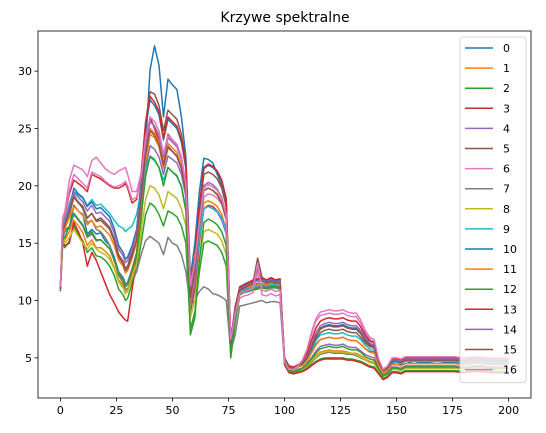 The width and height of the screenshot is (546, 433). I want to click on chart-title: Krzywe spektralne, so click(284, 18).